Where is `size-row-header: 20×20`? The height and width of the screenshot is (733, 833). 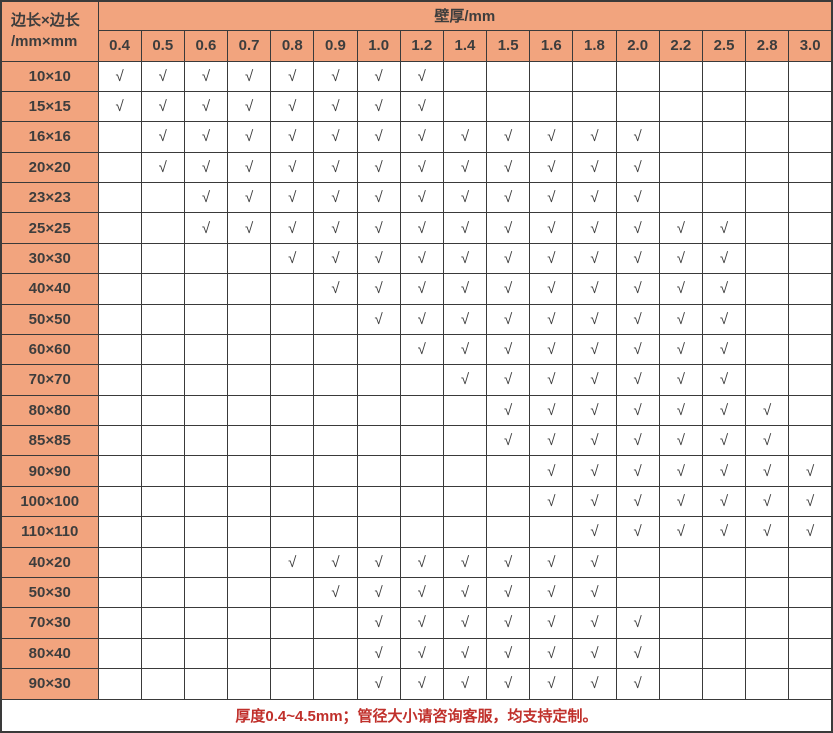
size-row-header: 20×20 is located at coordinates (49, 167).